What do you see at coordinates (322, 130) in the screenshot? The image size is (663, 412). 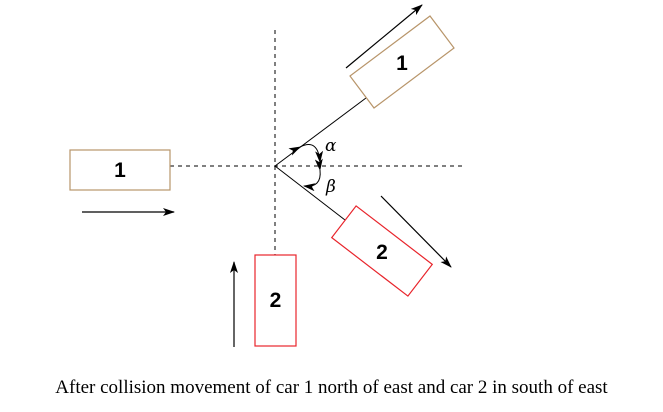 I see `car1-direction-line` at bounding box center [322, 130].